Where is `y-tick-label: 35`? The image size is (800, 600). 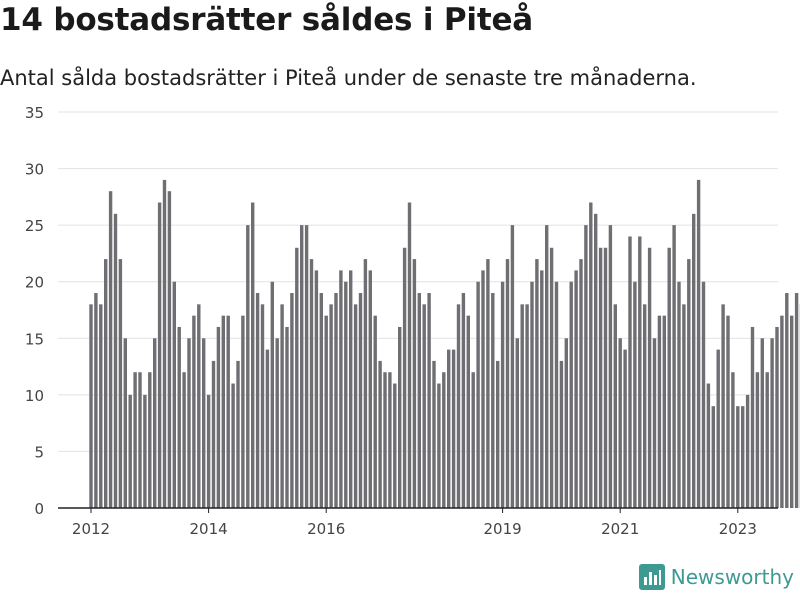 y-tick-label: 35 is located at coordinates (34, 113).